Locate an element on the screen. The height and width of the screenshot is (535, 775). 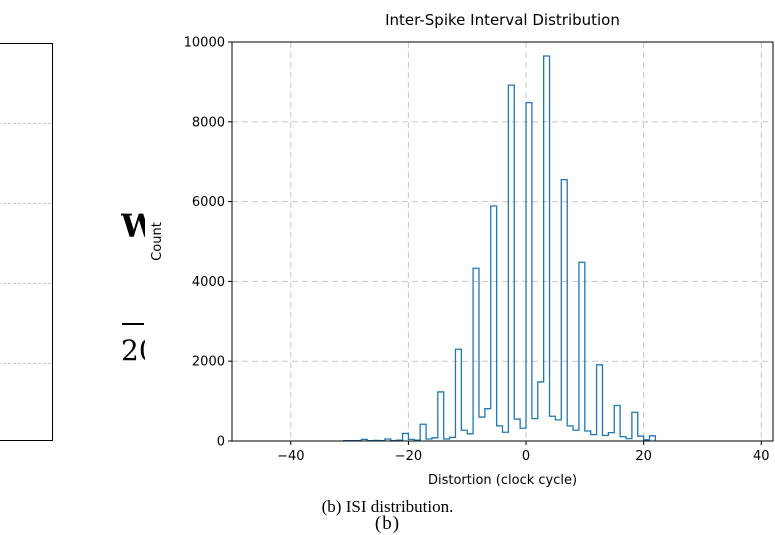
x-axis-label: Distortion (clock cycle) is located at coordinates (502, 480).